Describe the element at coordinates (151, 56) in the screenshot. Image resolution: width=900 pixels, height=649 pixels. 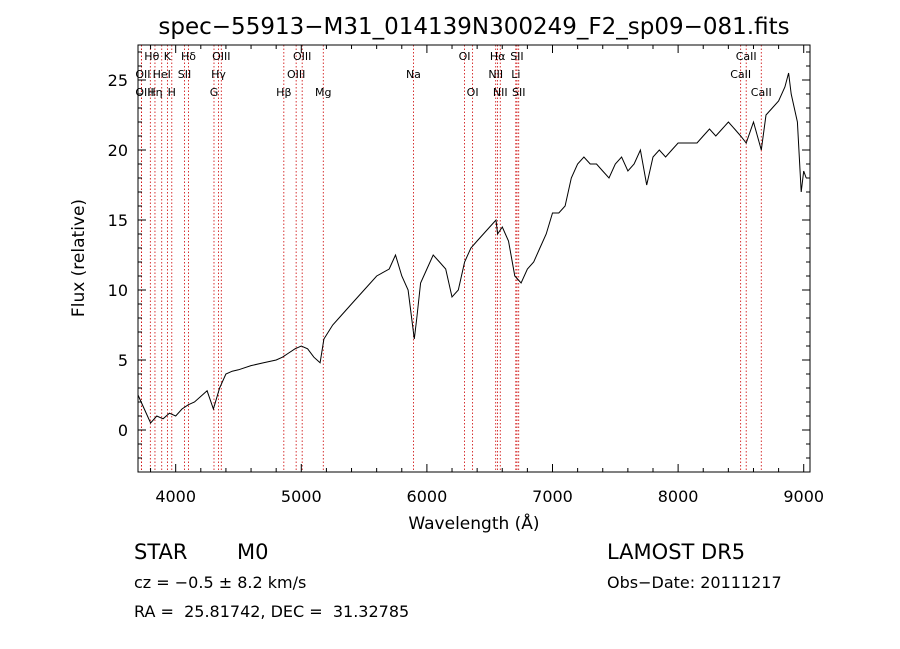
I see `line-marker-label: Hθ` at that location.